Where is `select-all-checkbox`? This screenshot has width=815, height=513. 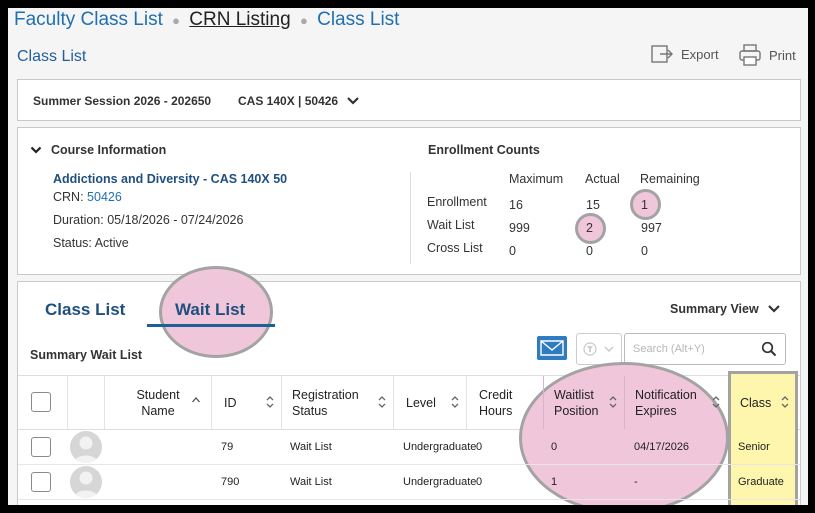
select-all-checkbox is located at coordinates (41, 402).